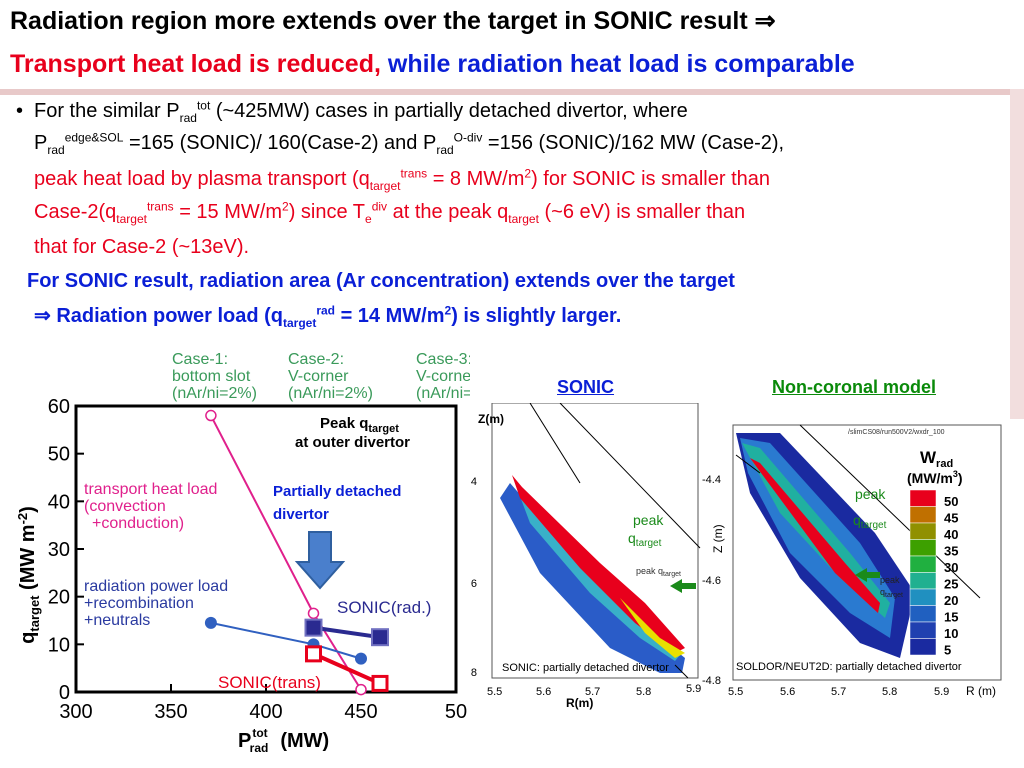 This screenshot has height=768, width=1024. I want to click on noncoronal-peak-arrow-icon, so click(867, 575).